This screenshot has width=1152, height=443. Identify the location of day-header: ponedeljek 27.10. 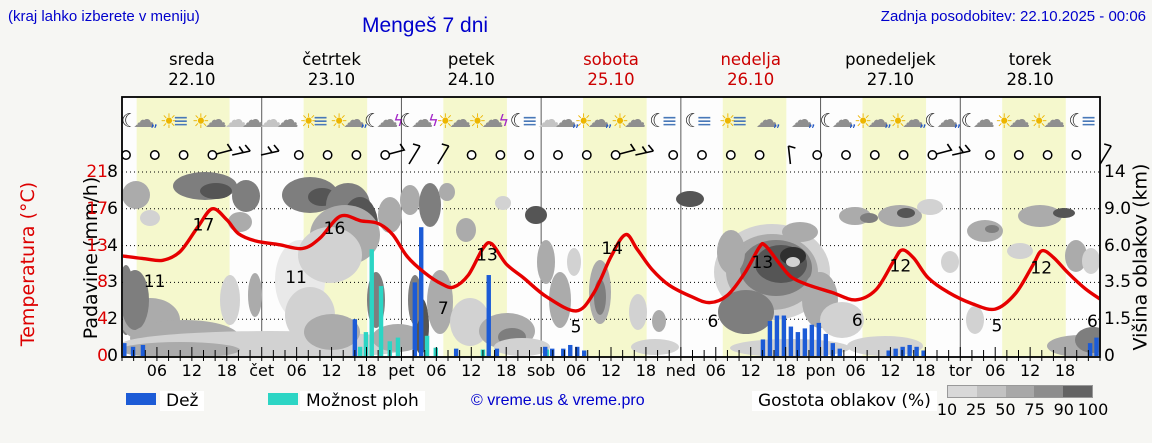
(891, 70).